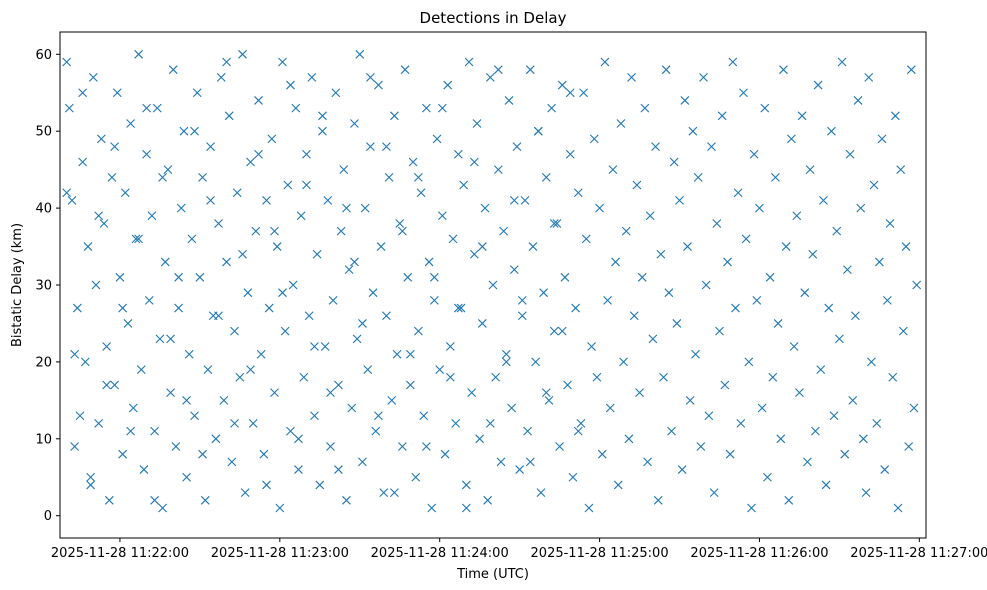 Image resolution: width=987 pixels, height=590 pixels. What do you see at coordinates (43, 439) in the screenshot?
I see `y-tick-label: 10` at bounding box center [43, 439].